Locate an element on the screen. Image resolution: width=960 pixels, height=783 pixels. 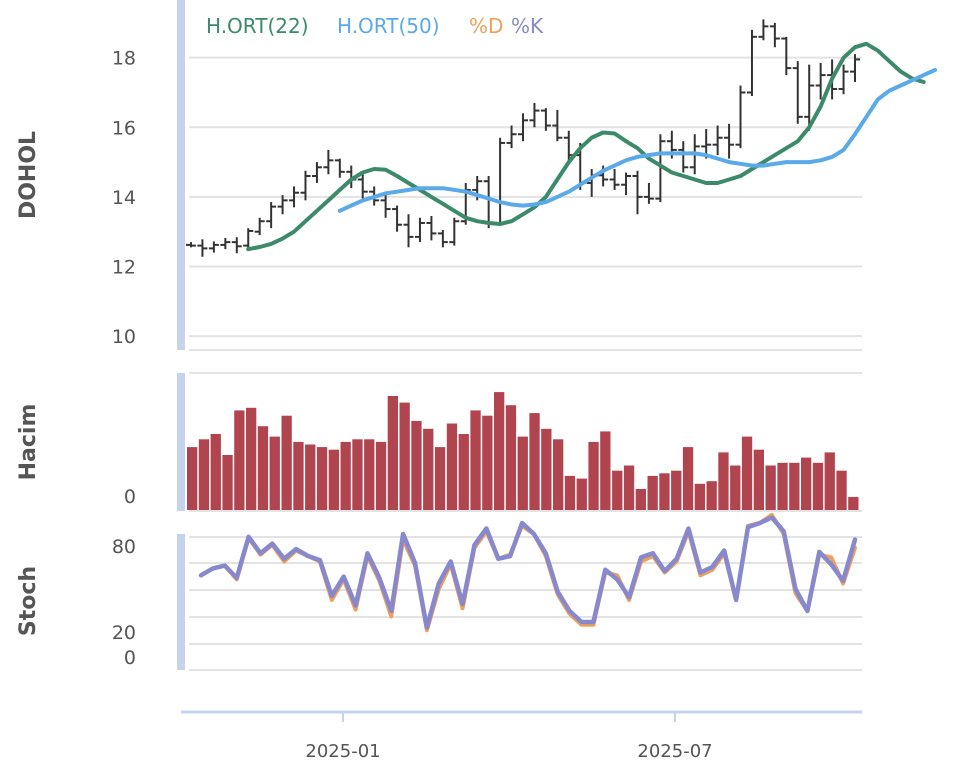
price-tick-label: 14 is located at coordinates (124, 198).